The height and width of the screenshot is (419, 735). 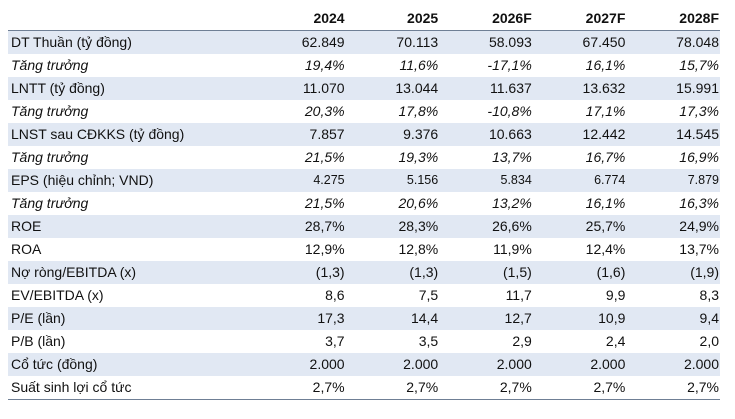 I want to click on row-value: 67.450, so click(x=579, y=42).